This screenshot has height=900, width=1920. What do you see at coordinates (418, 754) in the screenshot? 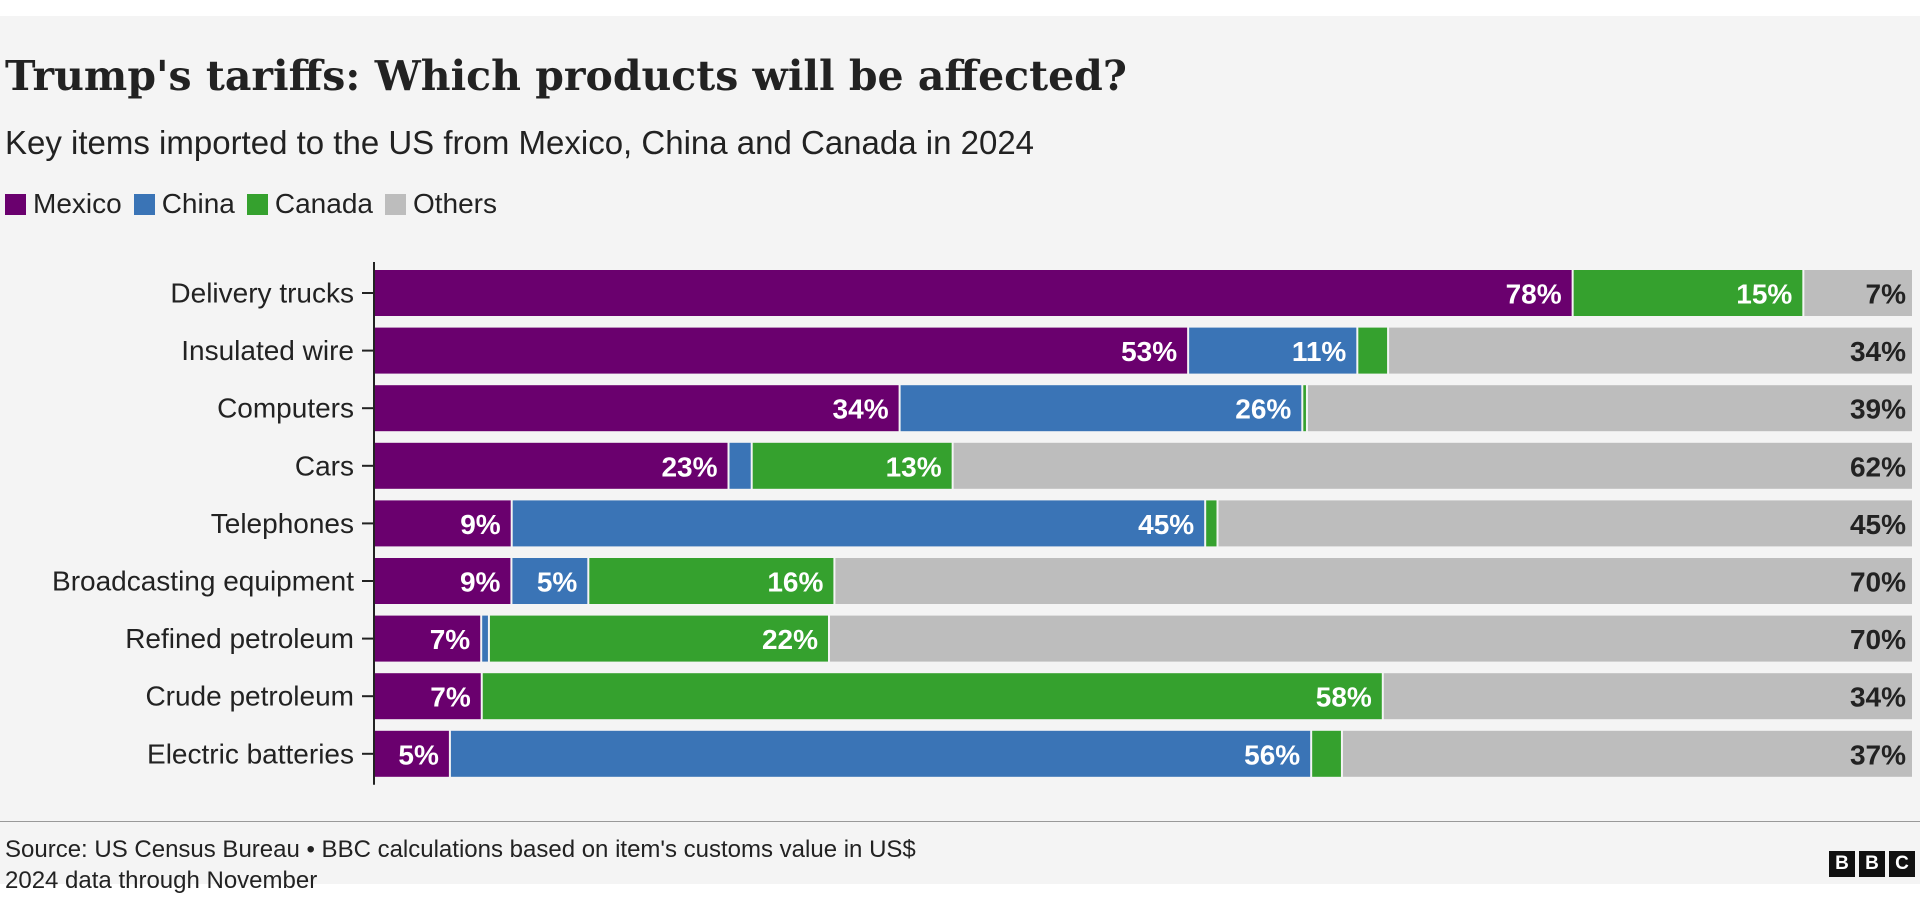
I see `data-label-mexico-electric-batteries: 5%` at bounding box center [418, 754].